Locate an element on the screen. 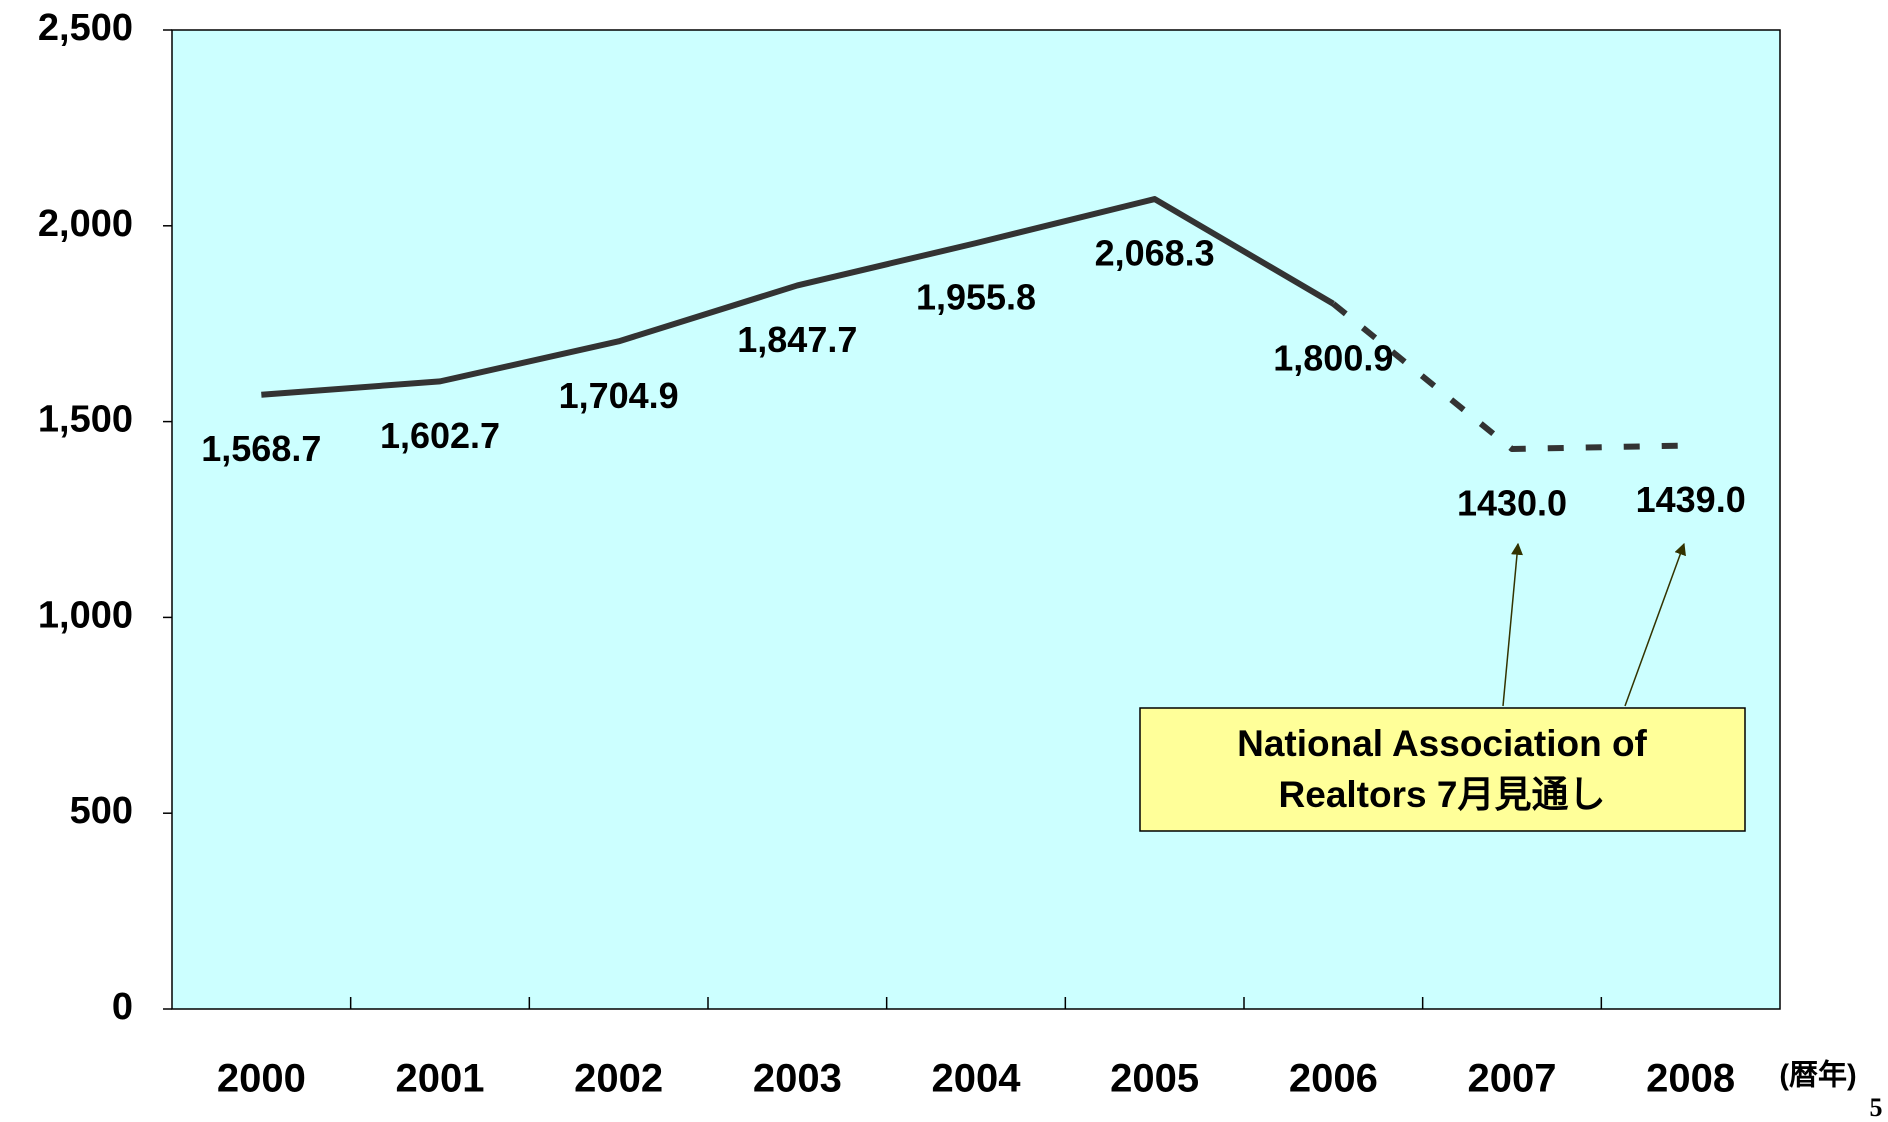  x-tick-label: 2008 is located at coordinates (1690, 1079).